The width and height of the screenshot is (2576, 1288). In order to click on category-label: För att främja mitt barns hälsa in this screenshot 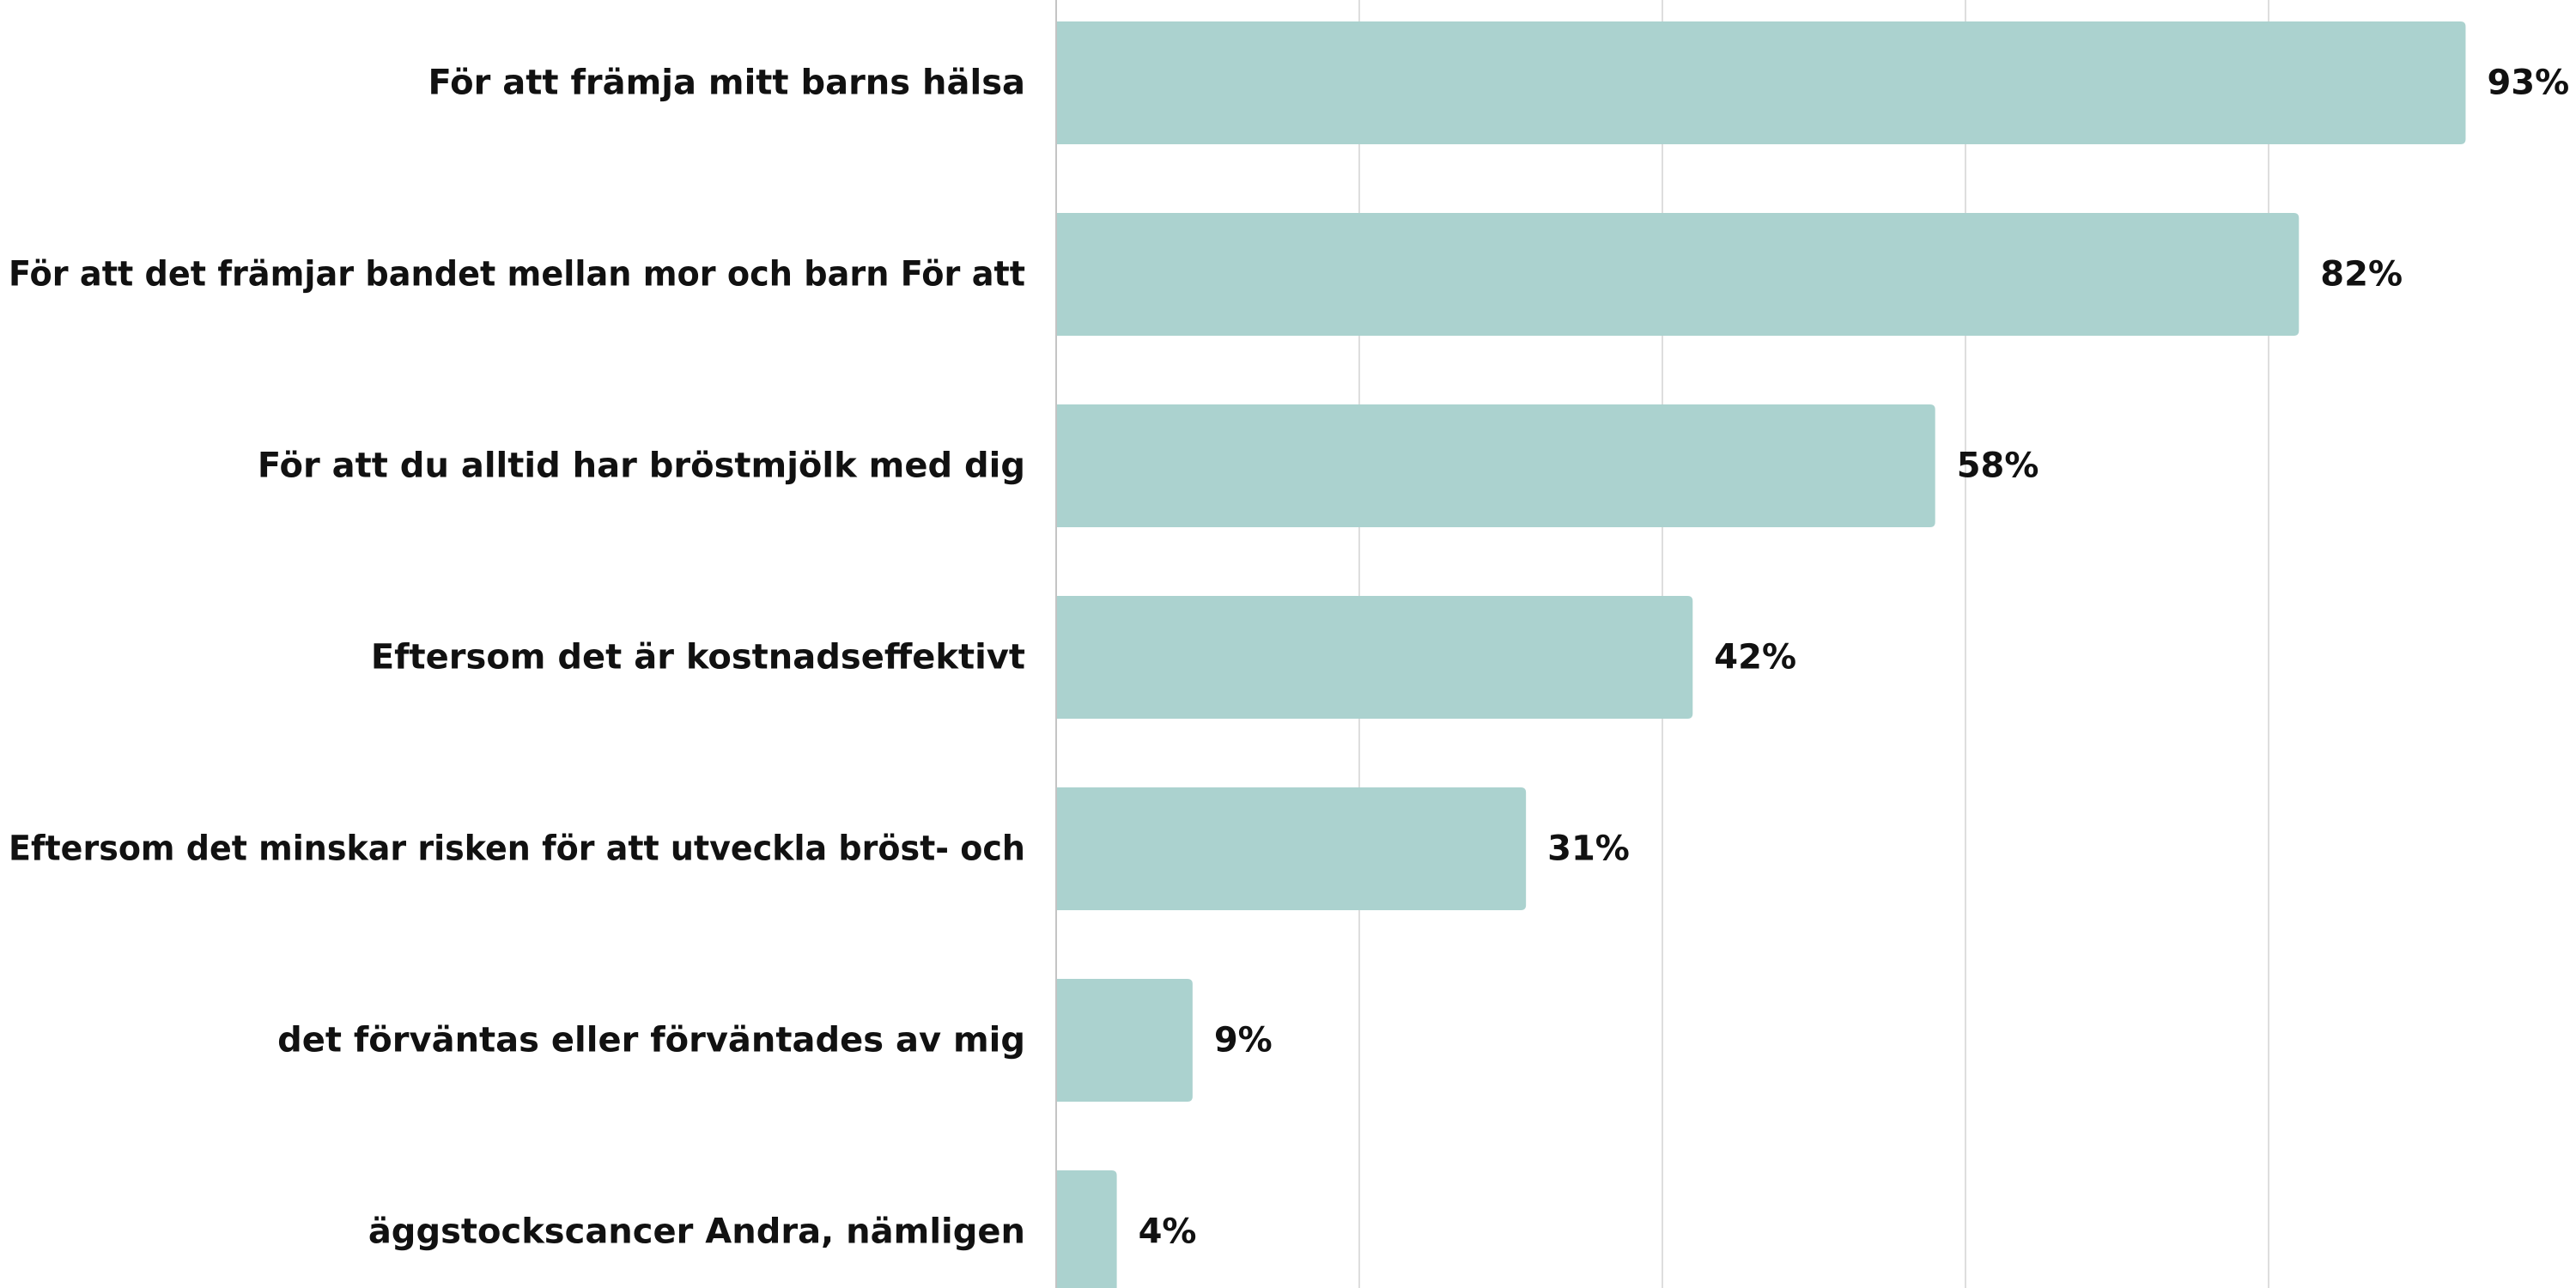, I will do `click(726, 83)`.